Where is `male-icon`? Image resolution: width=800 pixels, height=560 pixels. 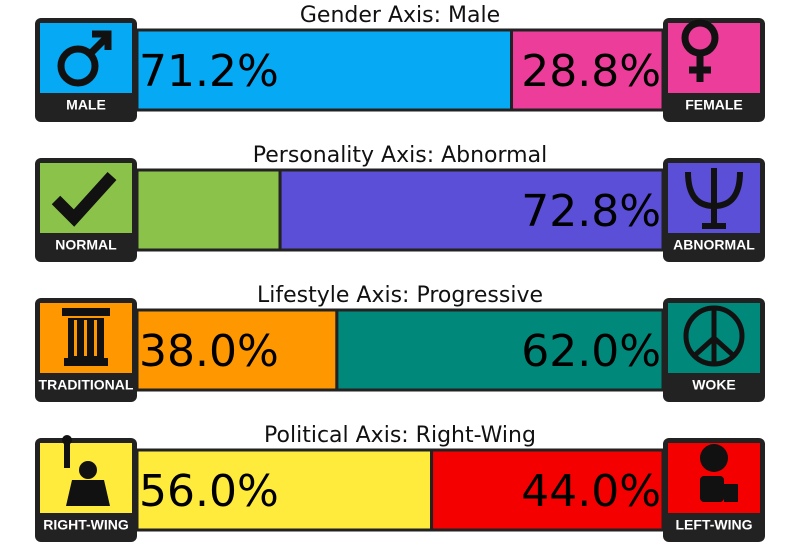
male-icon is located at coordinates (84, 58).